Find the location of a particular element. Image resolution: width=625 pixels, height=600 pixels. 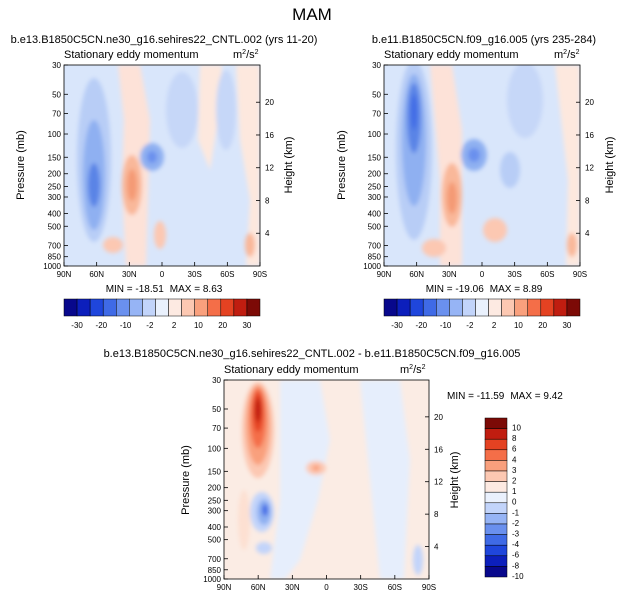

x-tick-label: 30S is located at coordinates (361, 587).